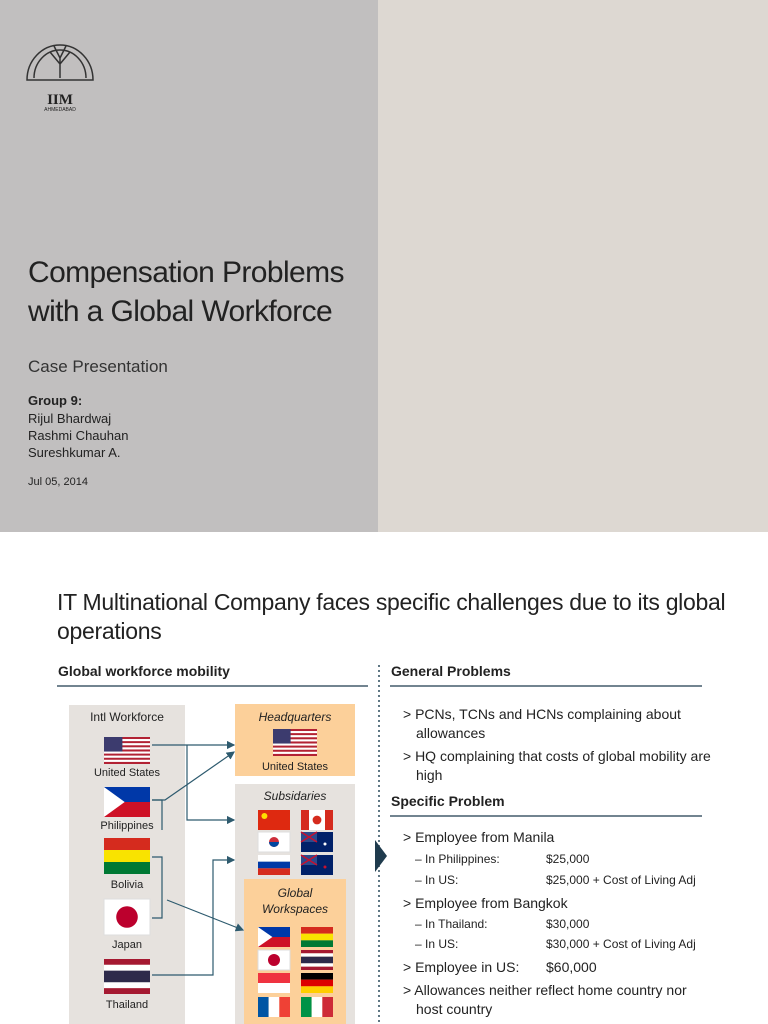  Describe the element at coordinates (485, 903) in the screenshot. I see `bullet: > Employee from Bangkok` at that location.